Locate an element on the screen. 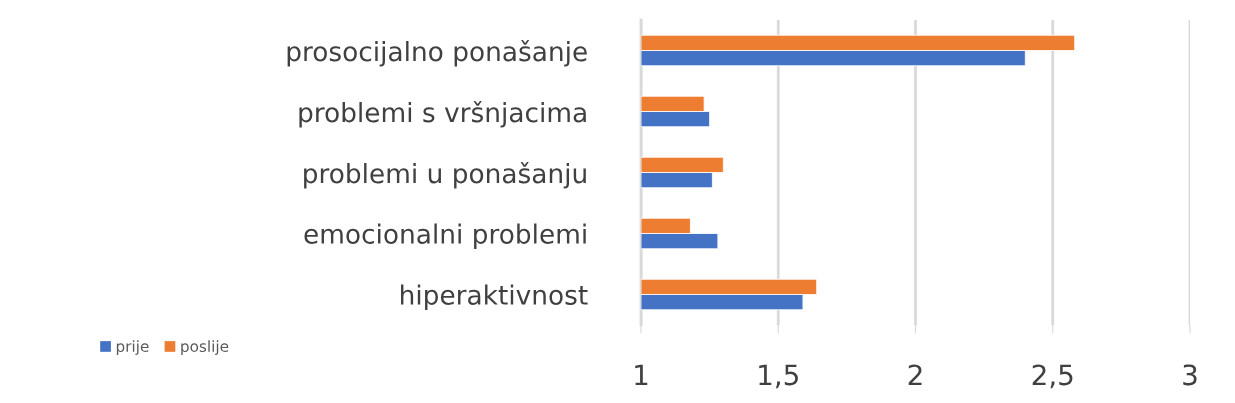  legend-label: prije is located at coordinates (132, 347).